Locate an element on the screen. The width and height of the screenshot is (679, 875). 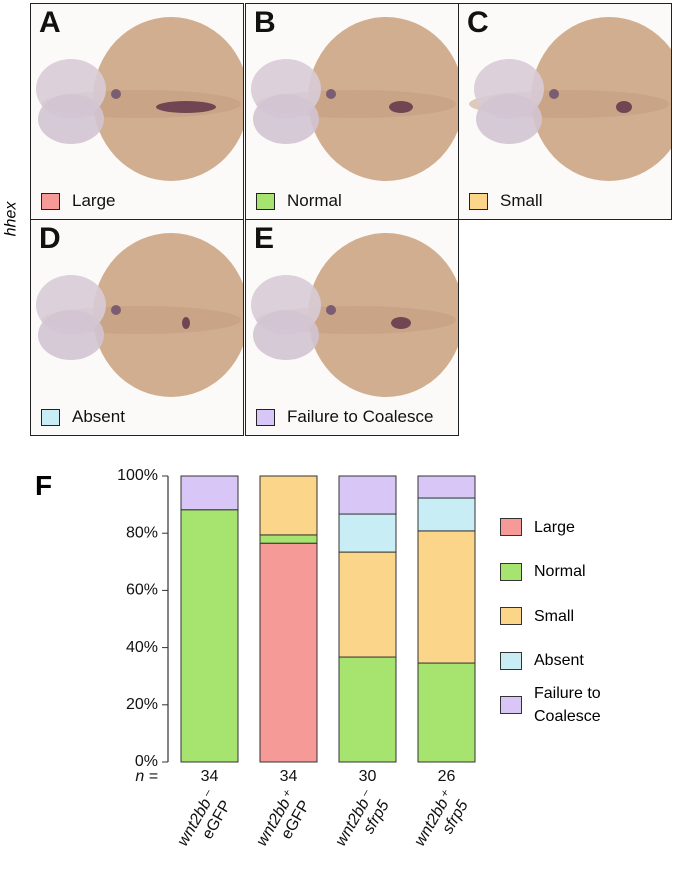
side-label: hhex is located at coordinates (11, 219).